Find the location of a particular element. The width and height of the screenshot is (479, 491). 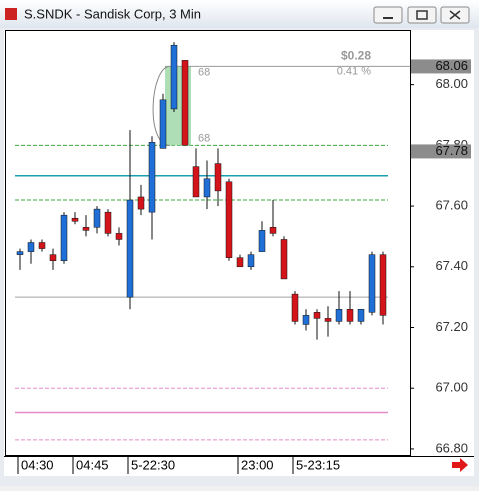

minimize-button is located at coordinates (388, 15).